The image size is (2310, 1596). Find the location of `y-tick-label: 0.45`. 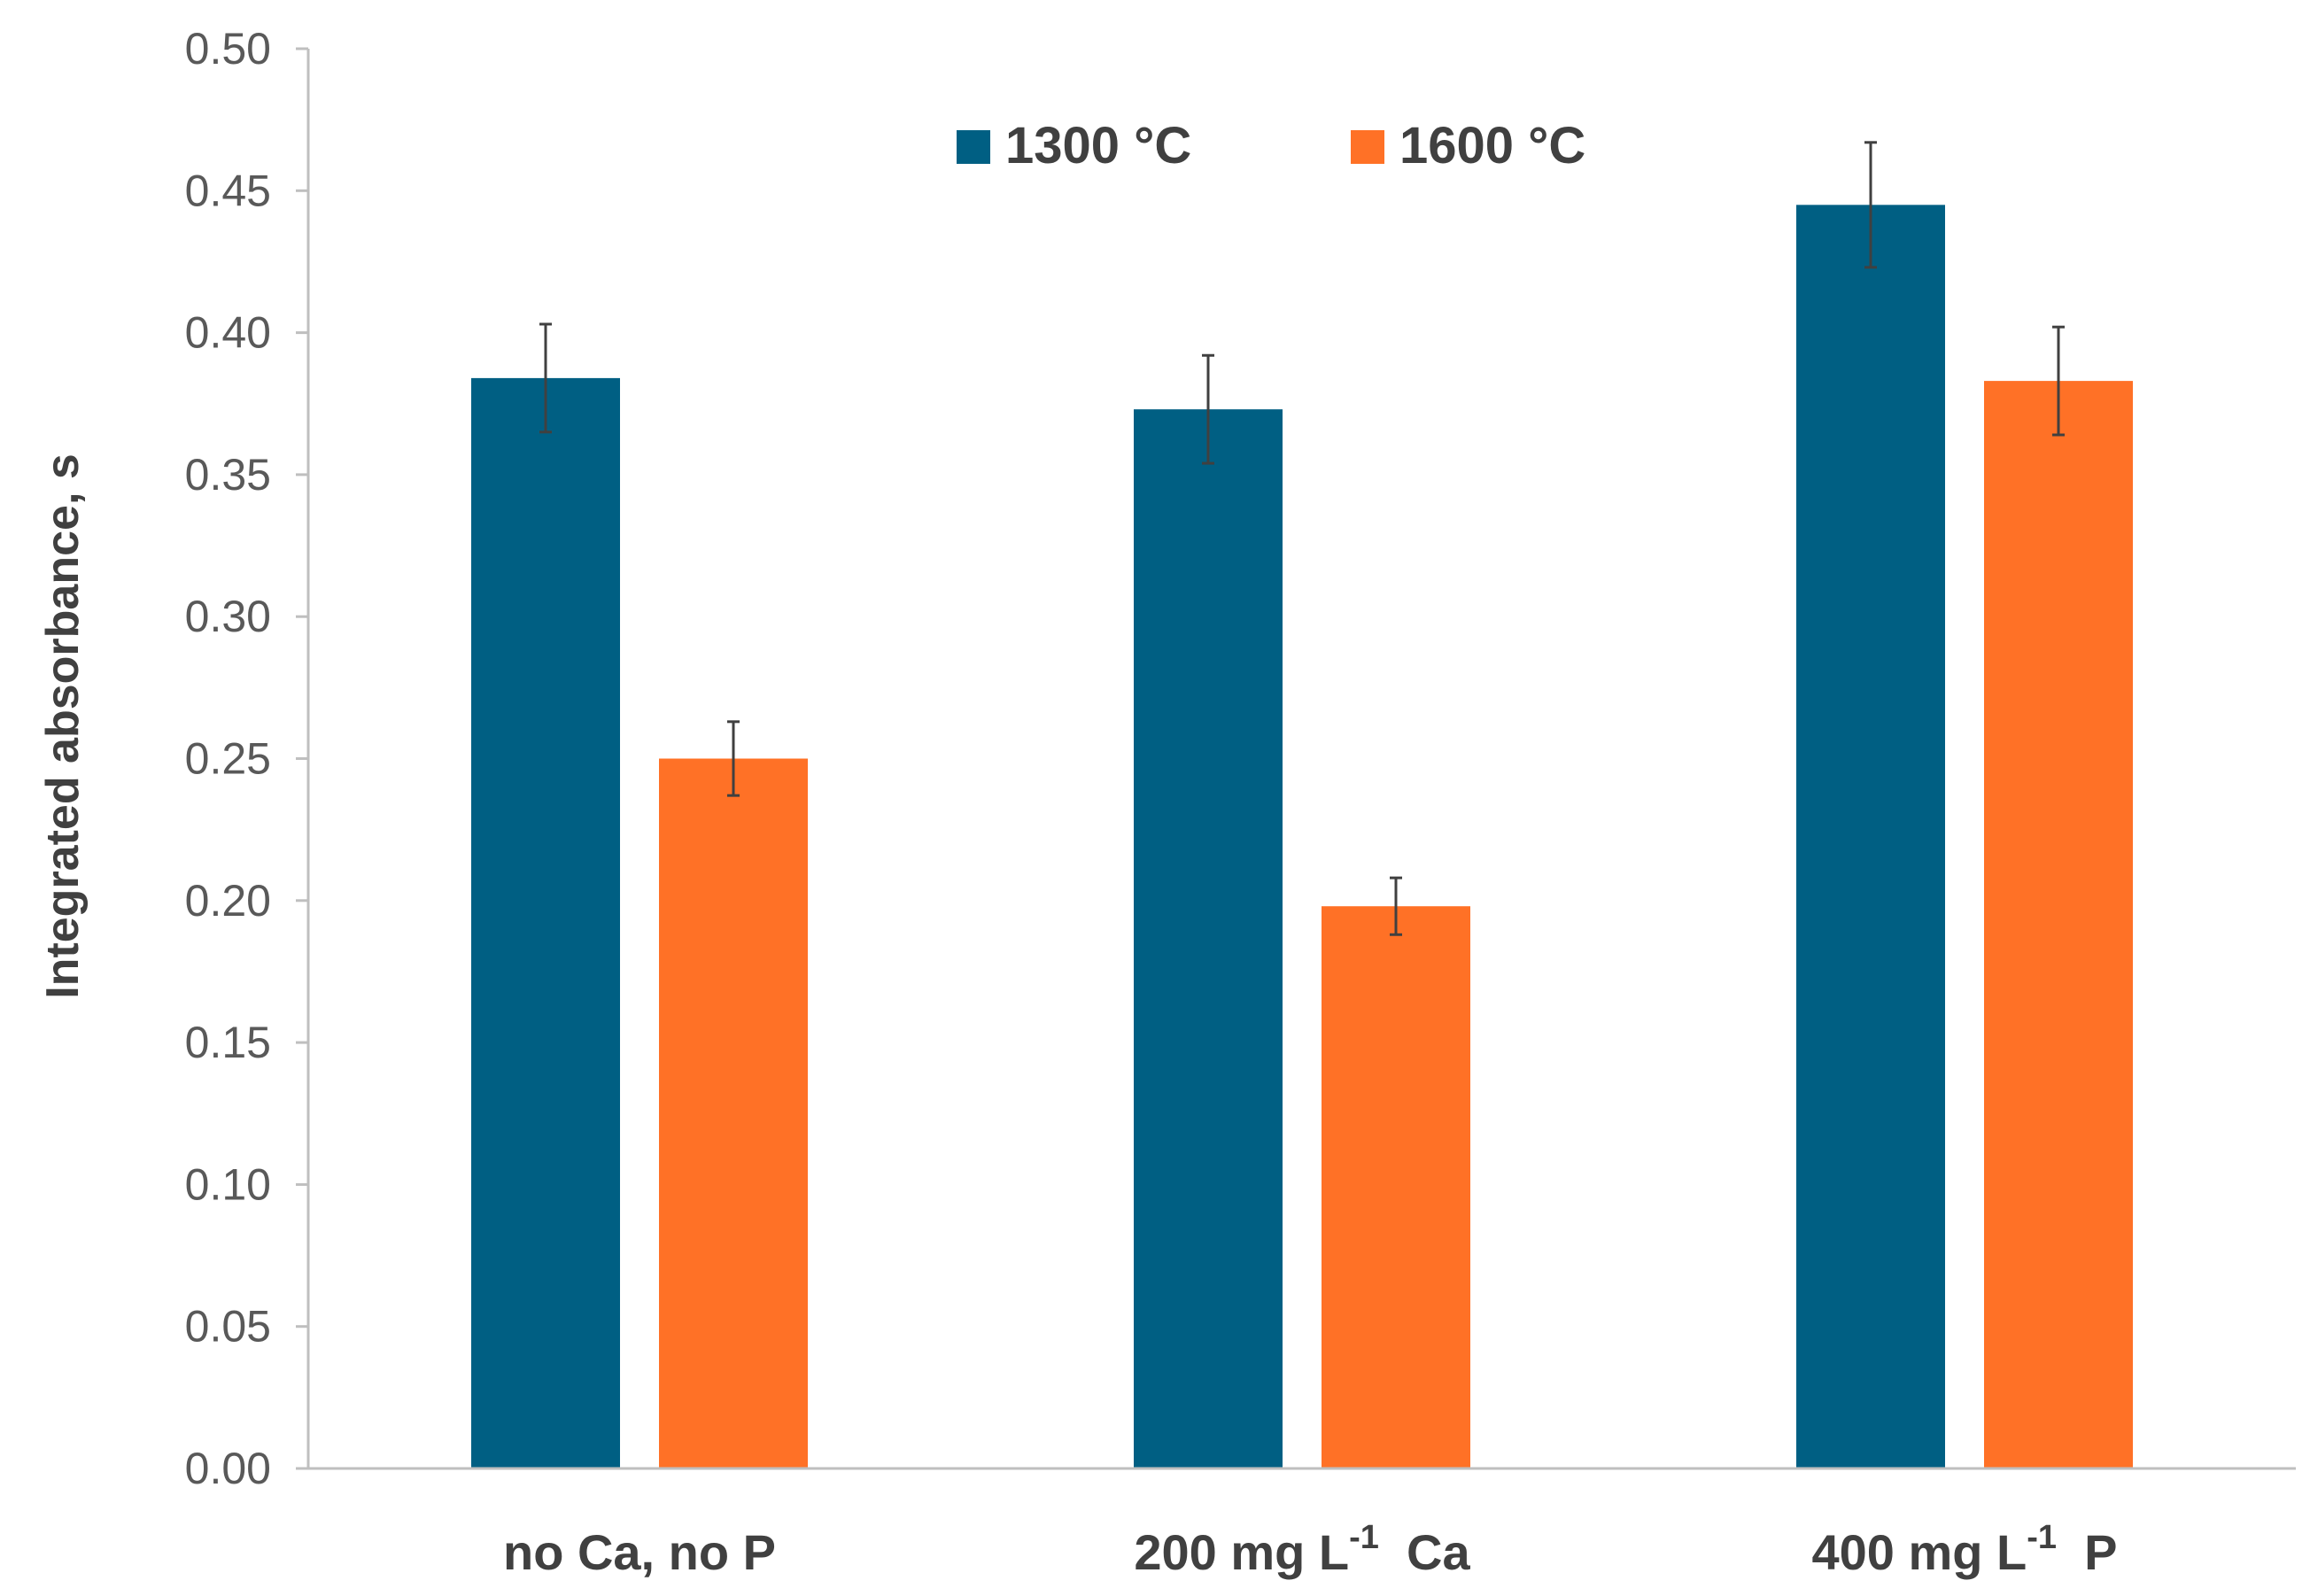

y-tick-label: 0.45 is located at coordinates (228, 190).